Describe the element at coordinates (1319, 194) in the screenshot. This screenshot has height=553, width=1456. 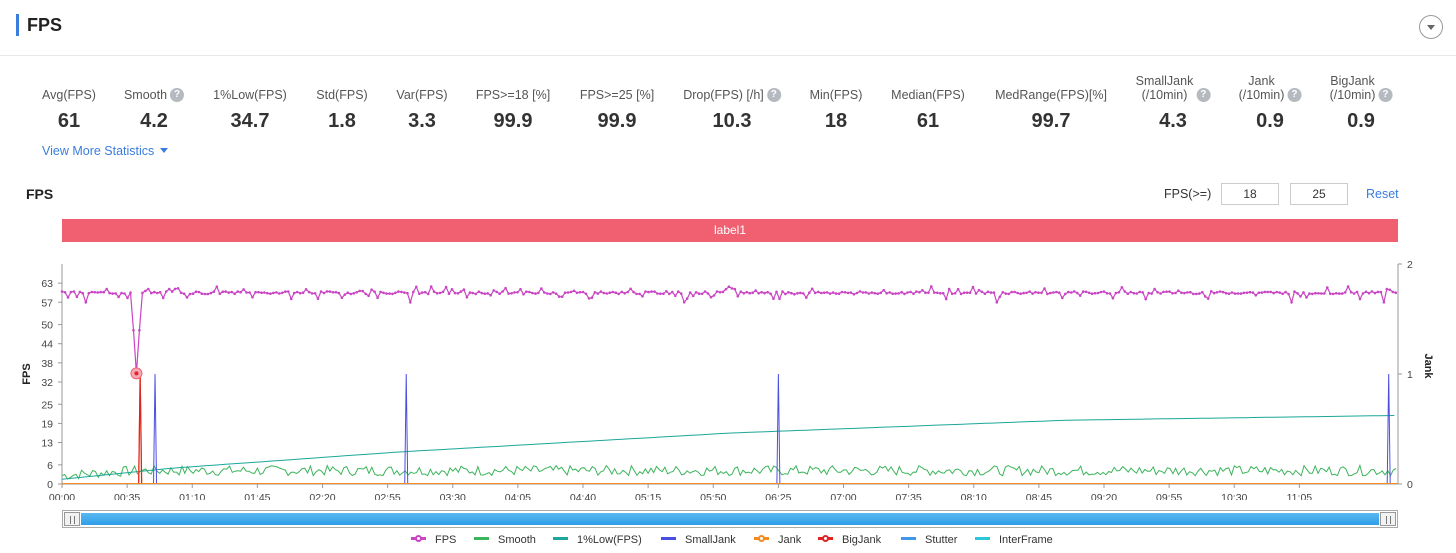
I see `fps-threshold-high-input` at that location.